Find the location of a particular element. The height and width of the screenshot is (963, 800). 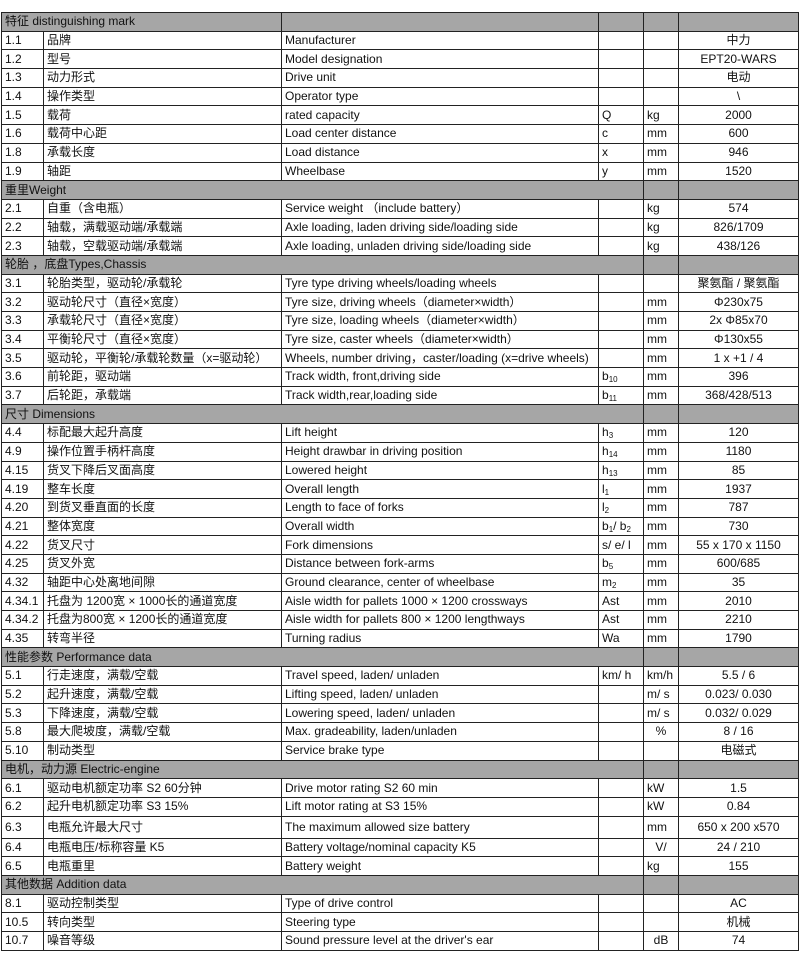

item-symbol: h13 is located at coordinates (621, 470).